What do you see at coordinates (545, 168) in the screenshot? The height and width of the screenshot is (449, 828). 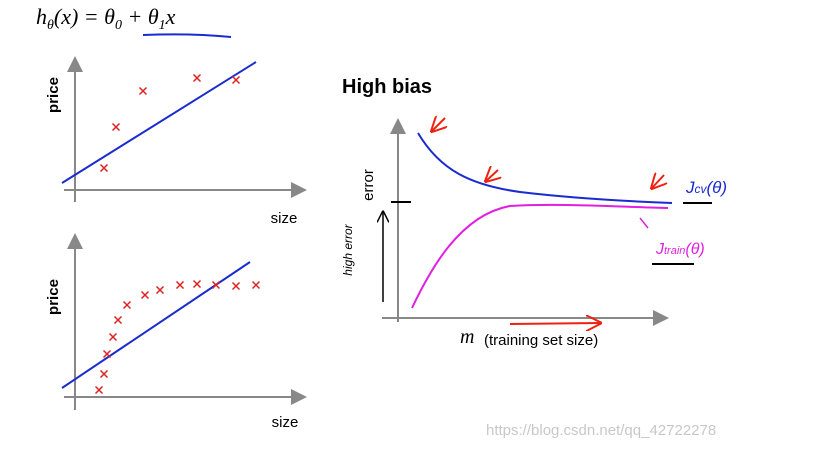 I see `cv-curve` at bounding box center [545, 168].